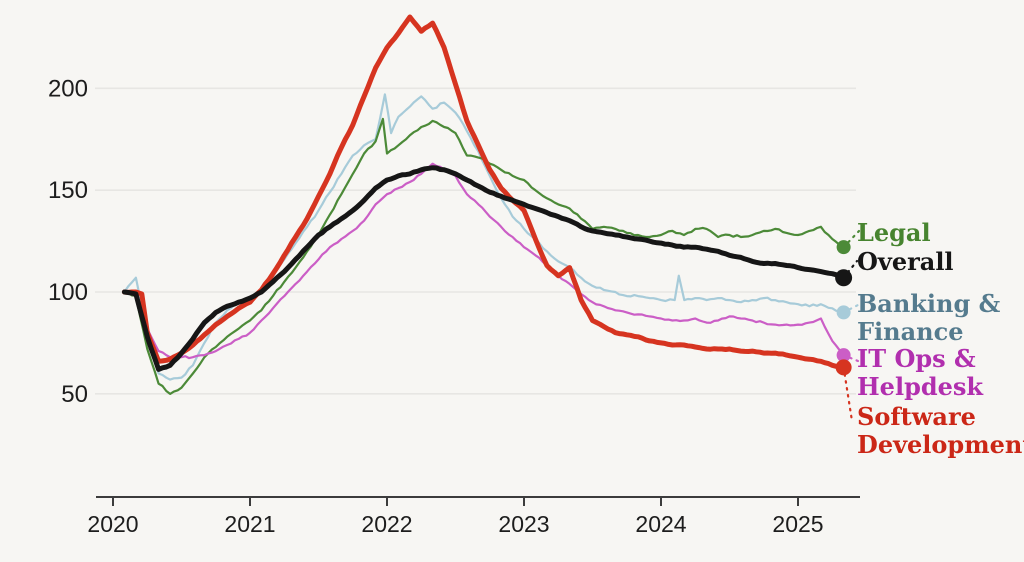 This screenshot has height=562, width=1024. What do you see at coordinates (843, 355) in the screenshot?
I see `series-end-dot-it-ops-helpdesk` at bounding box center [843, 355].